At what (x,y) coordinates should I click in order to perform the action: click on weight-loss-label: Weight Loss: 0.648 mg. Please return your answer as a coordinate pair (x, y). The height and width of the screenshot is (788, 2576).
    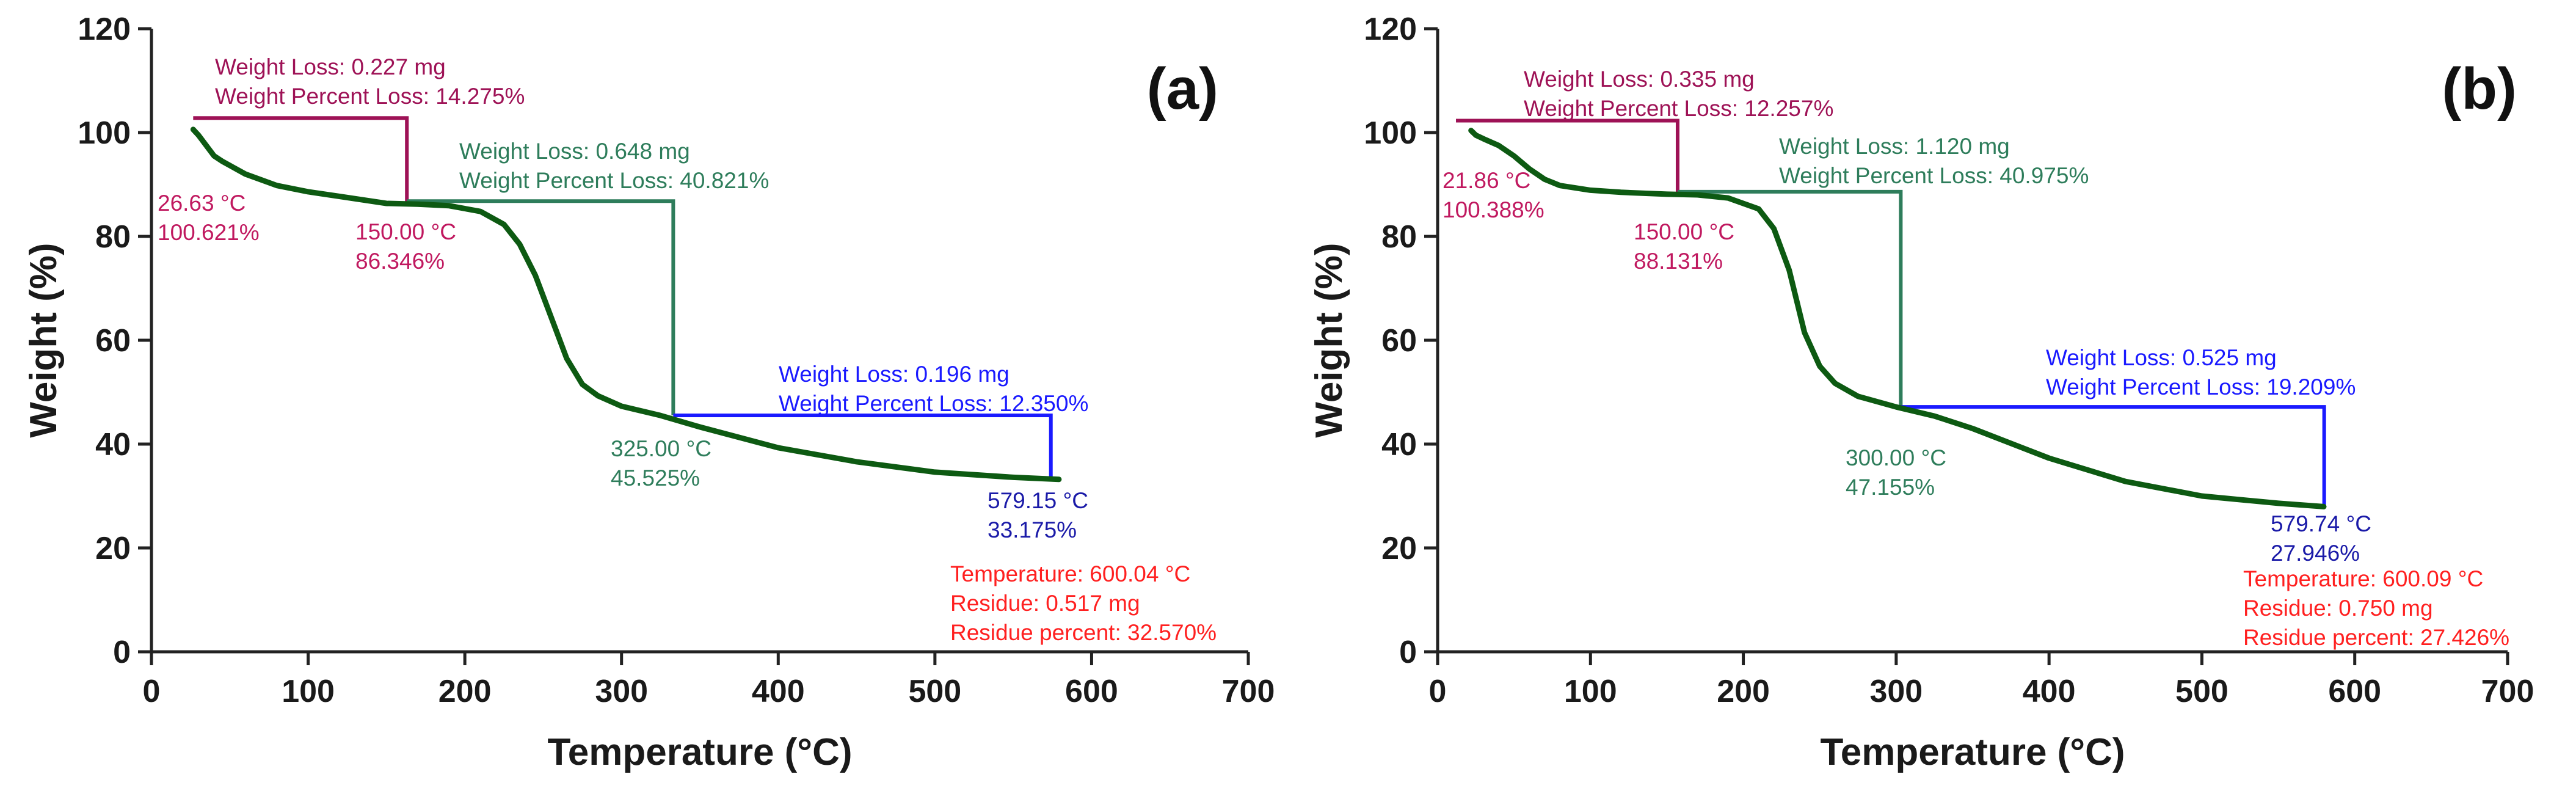
    Looking at the image, I should click on (574, 152).